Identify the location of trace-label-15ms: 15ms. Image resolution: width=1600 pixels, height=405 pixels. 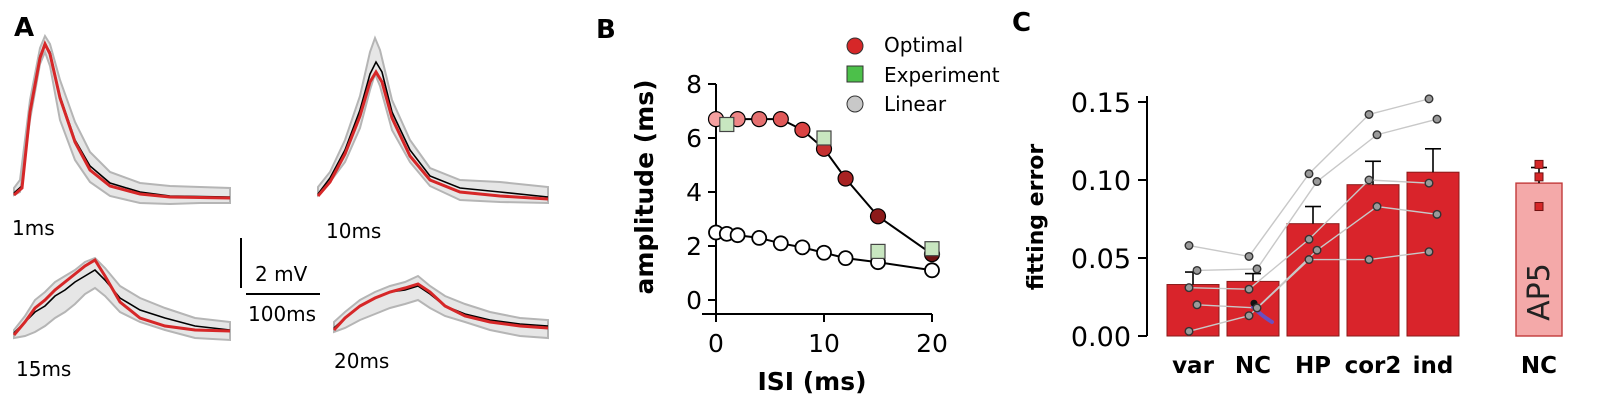
(43, 369).